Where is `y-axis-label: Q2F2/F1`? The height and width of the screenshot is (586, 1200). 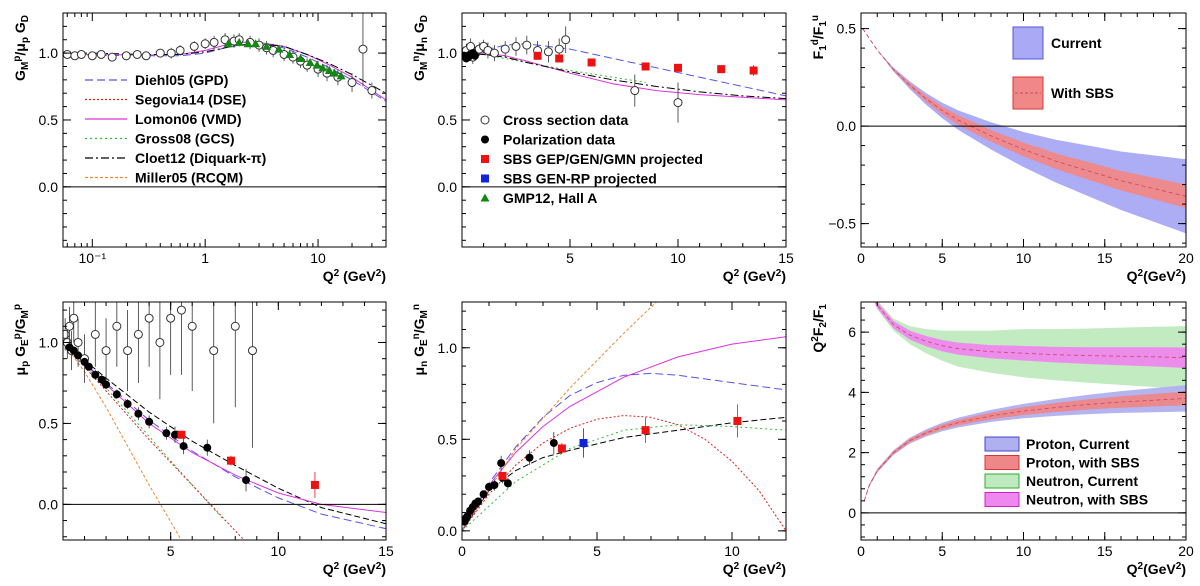 y-axis-label: Q2F2/F1 is located at coordinates (819, 328).